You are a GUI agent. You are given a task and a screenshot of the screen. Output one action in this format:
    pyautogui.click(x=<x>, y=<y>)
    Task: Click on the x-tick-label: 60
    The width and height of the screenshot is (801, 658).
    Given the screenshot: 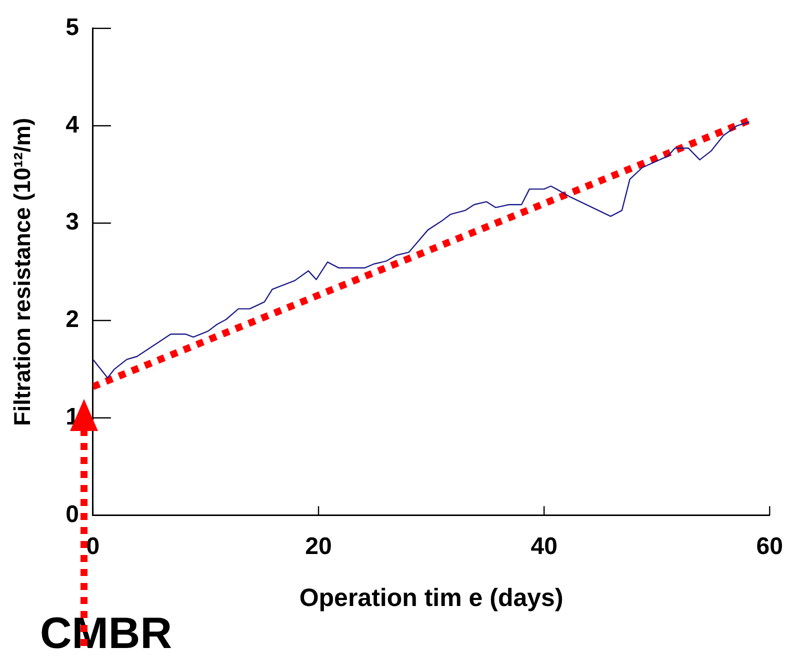 What is the action you would take?
    pyautogui.click(x=770, y=546)
    